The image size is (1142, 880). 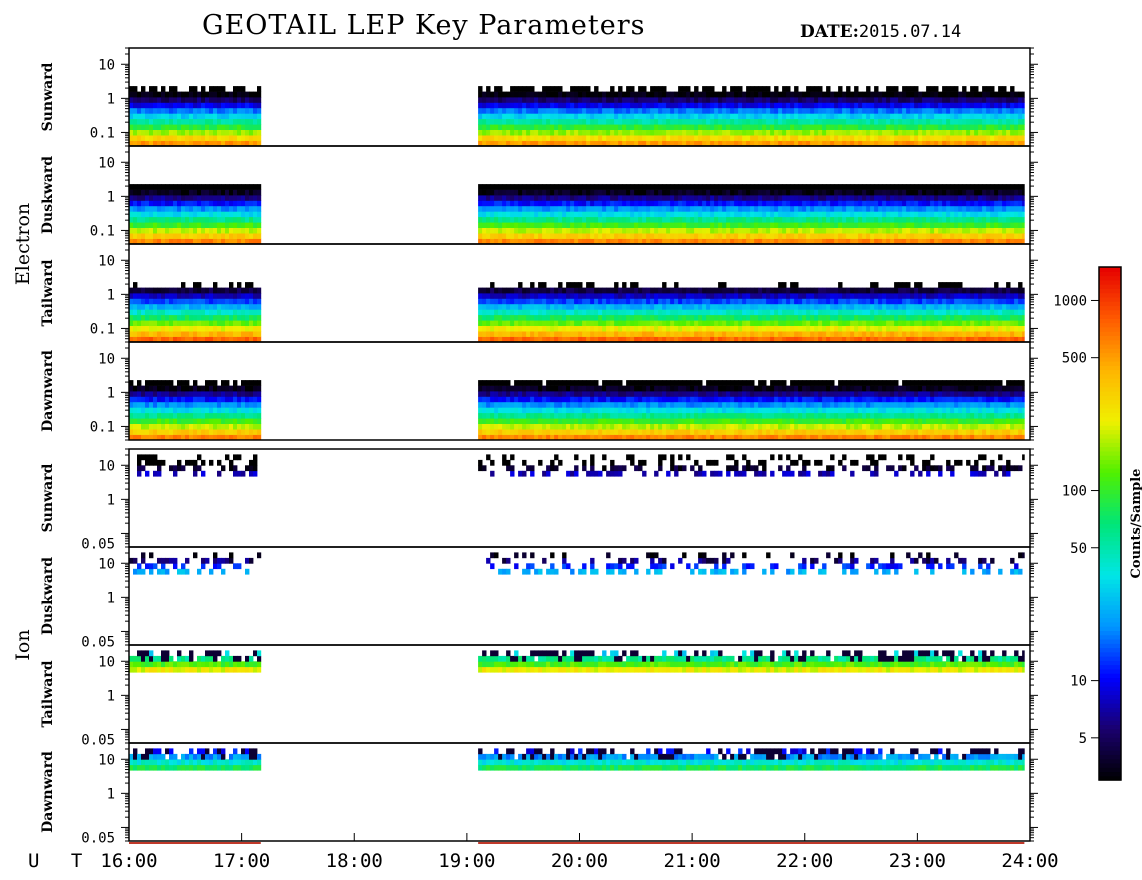 I want to click on colorbar-tick-label: 1000, so click(x=1070, y=301).